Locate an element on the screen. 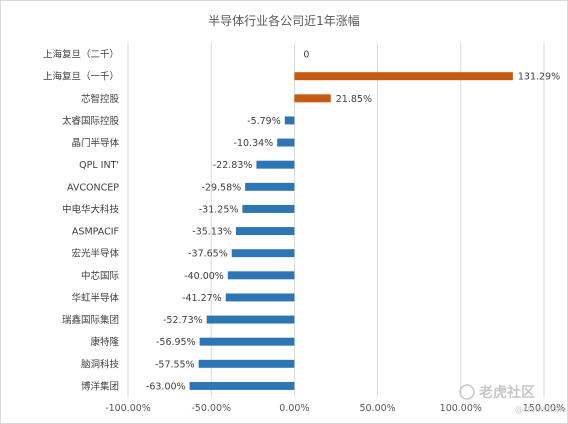 This screenshot has height=424, width=568. value-label: -10.34% is located at coordinates (254, 143).